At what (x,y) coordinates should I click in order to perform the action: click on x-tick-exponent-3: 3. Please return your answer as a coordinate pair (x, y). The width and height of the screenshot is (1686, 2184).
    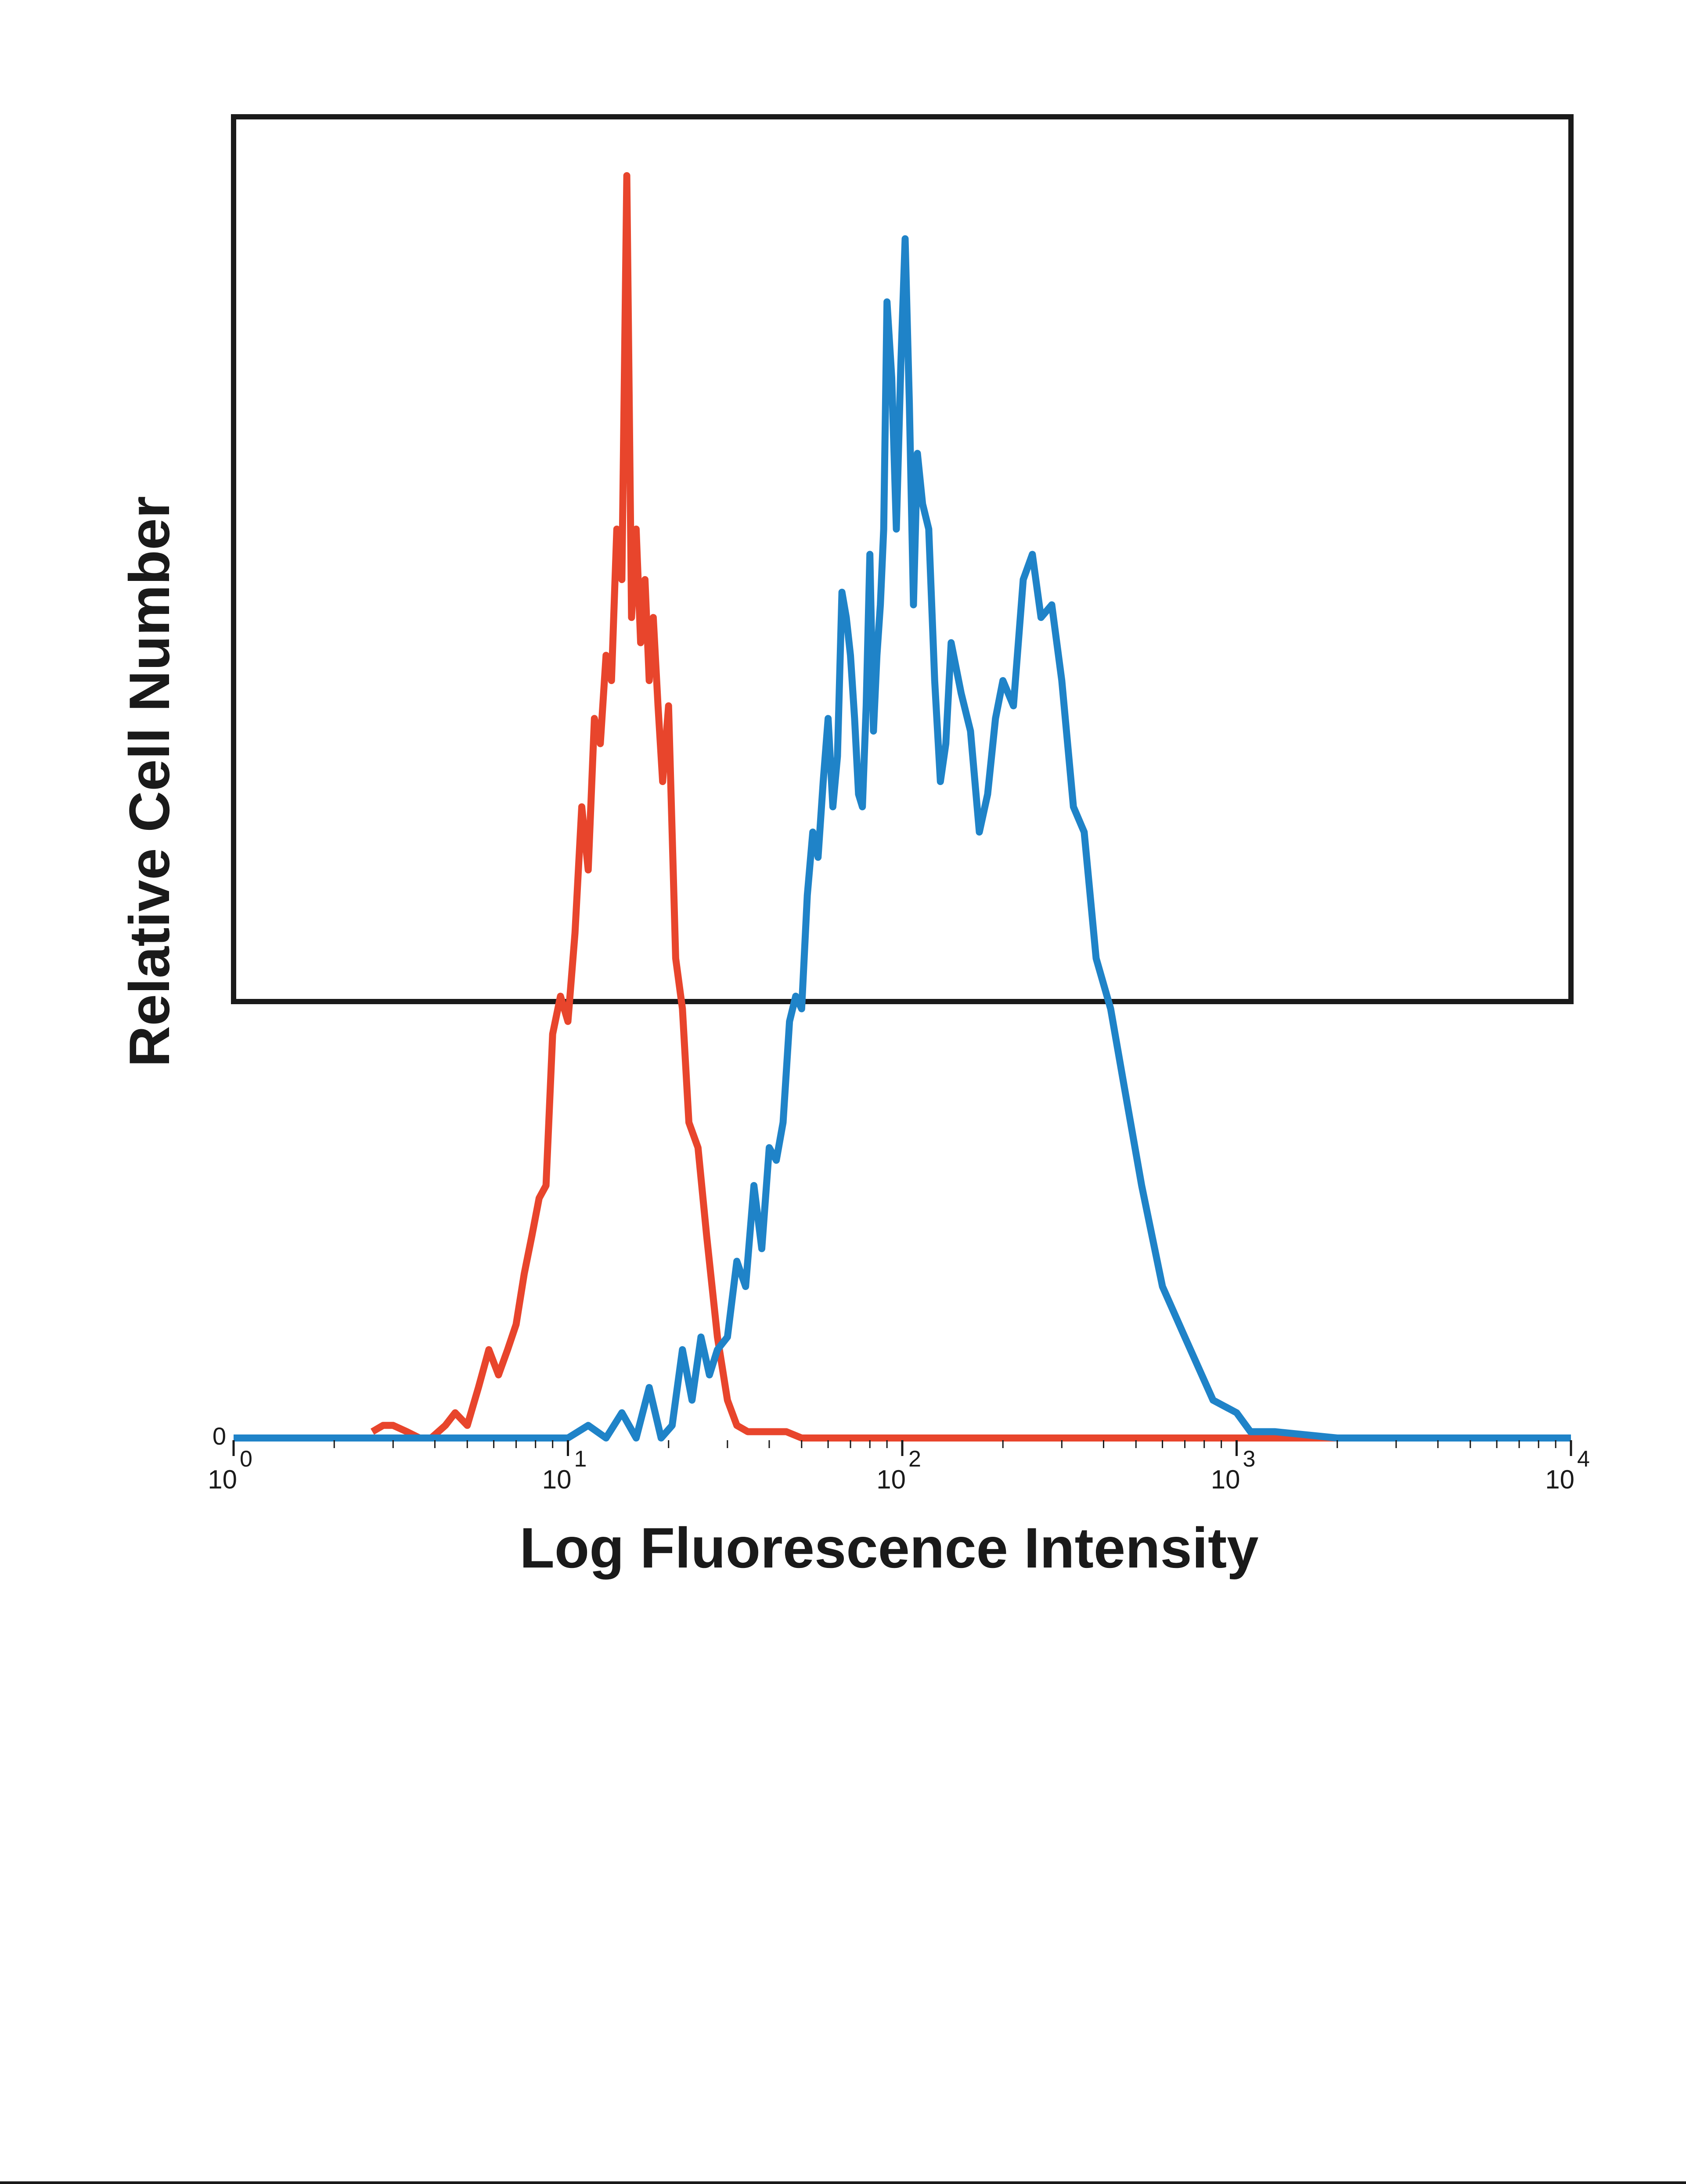
    Looking at the image, I should click on (1250, 1459).